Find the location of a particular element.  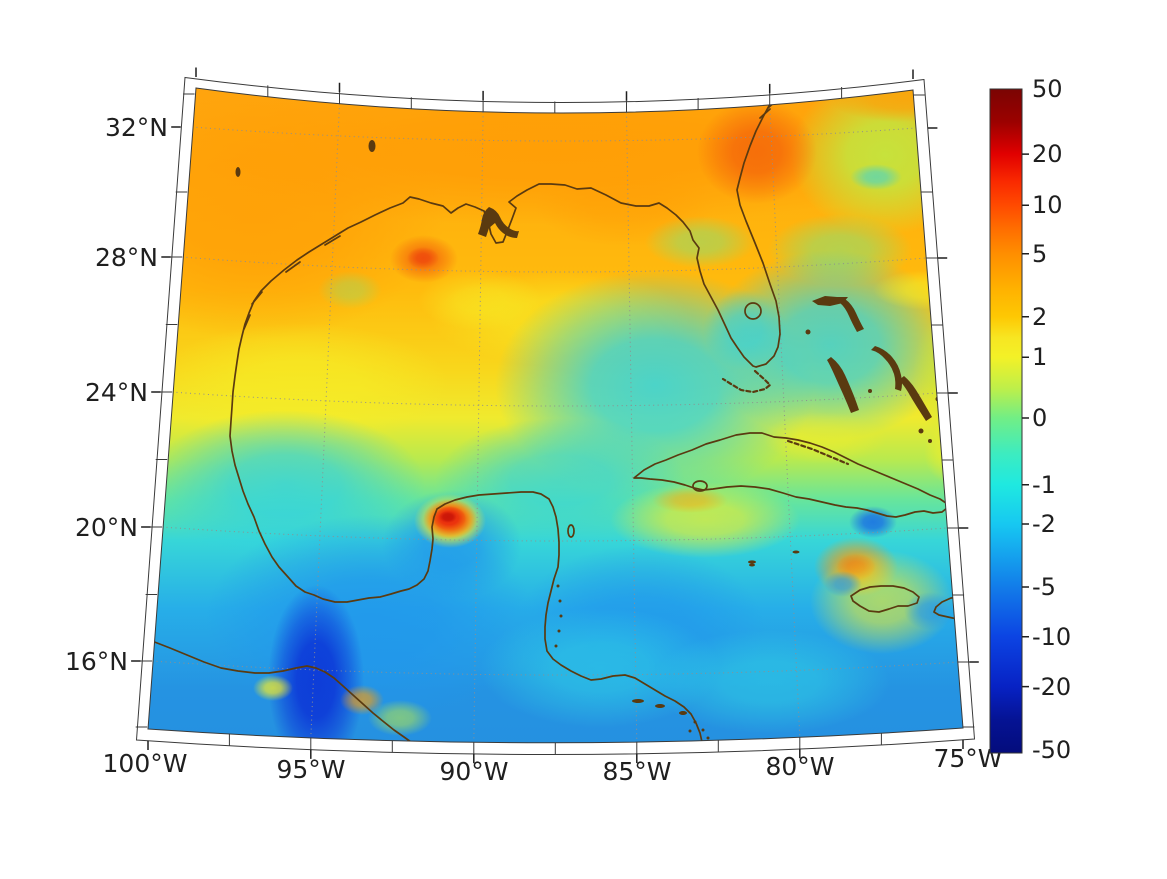

lon-tick-label: 85°W is located at coordinates (636, 771).